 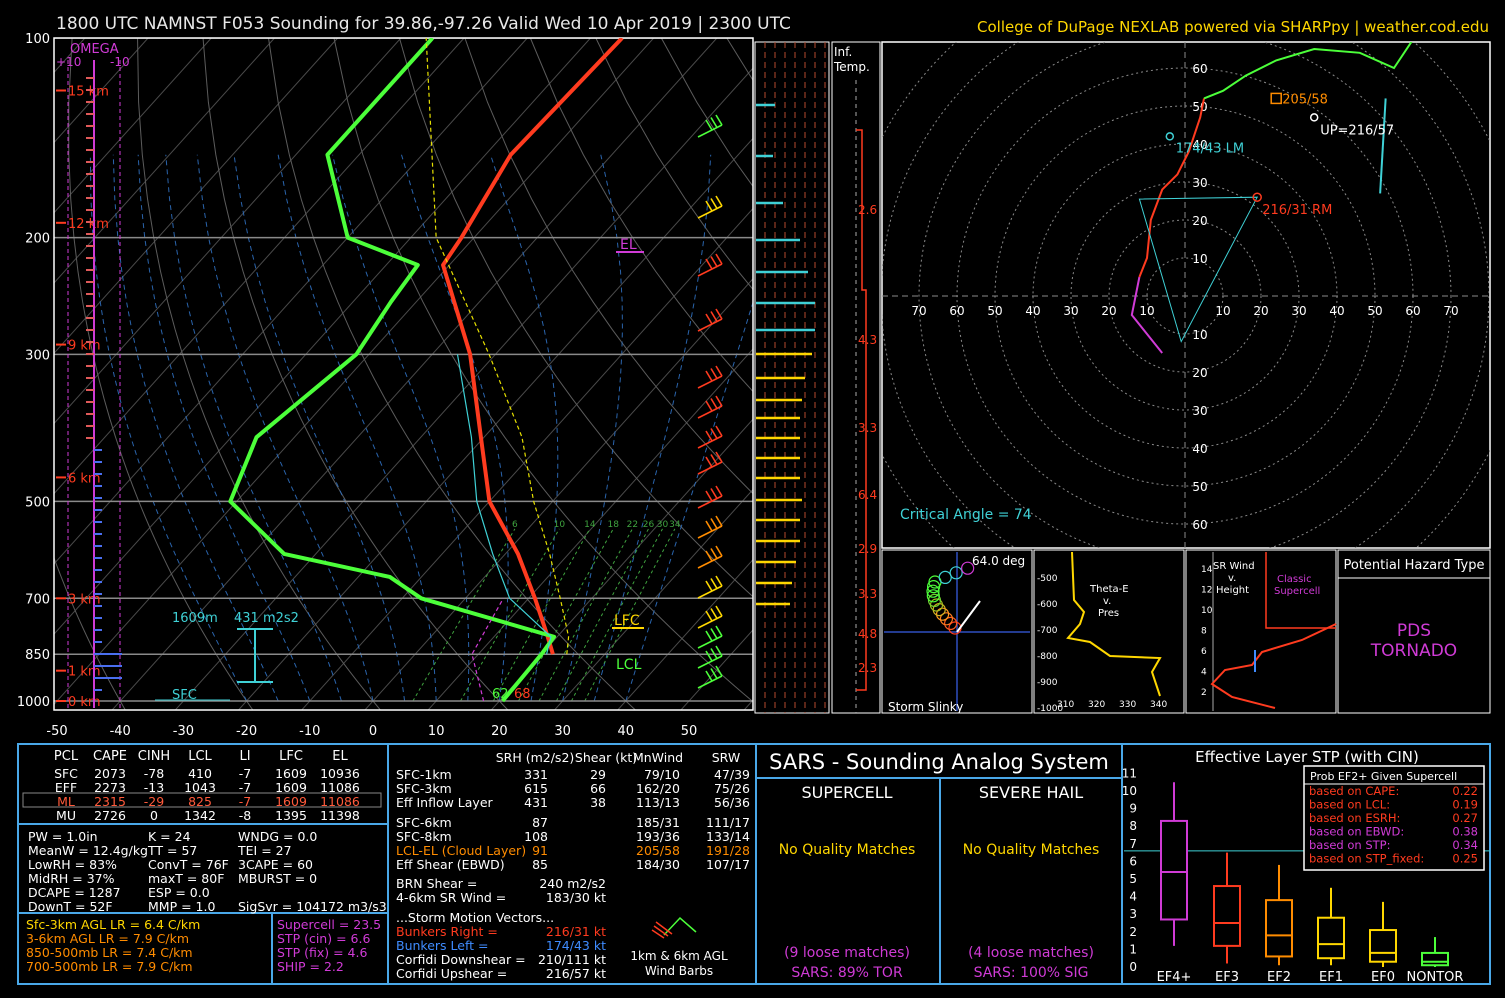 I want to click on hazard-line2: TORNADO, so click(x=1413, y=651).